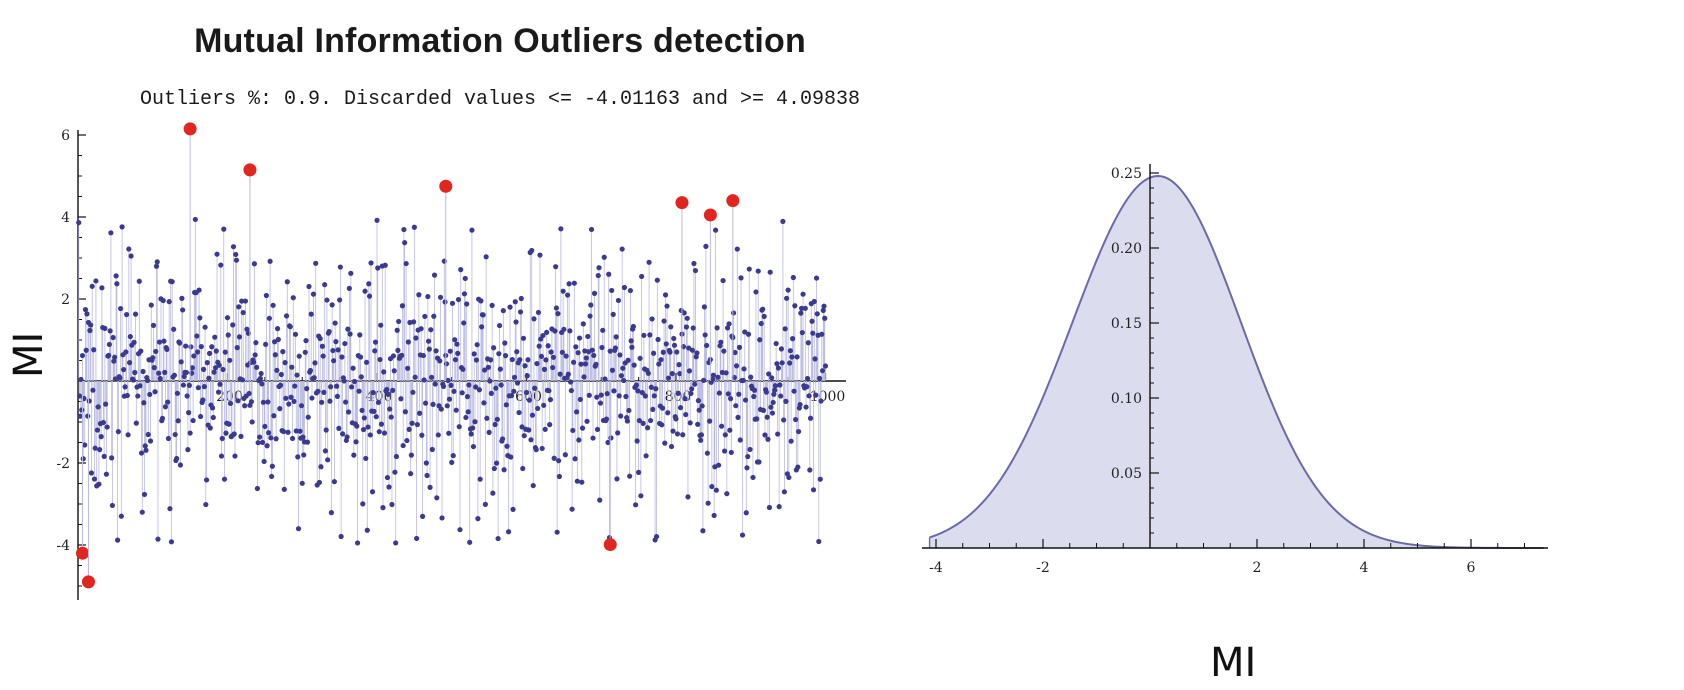  Describe the element at coordinates (936, 568) in the screenshot. I see `right-x-tick-label: -4` at that location.